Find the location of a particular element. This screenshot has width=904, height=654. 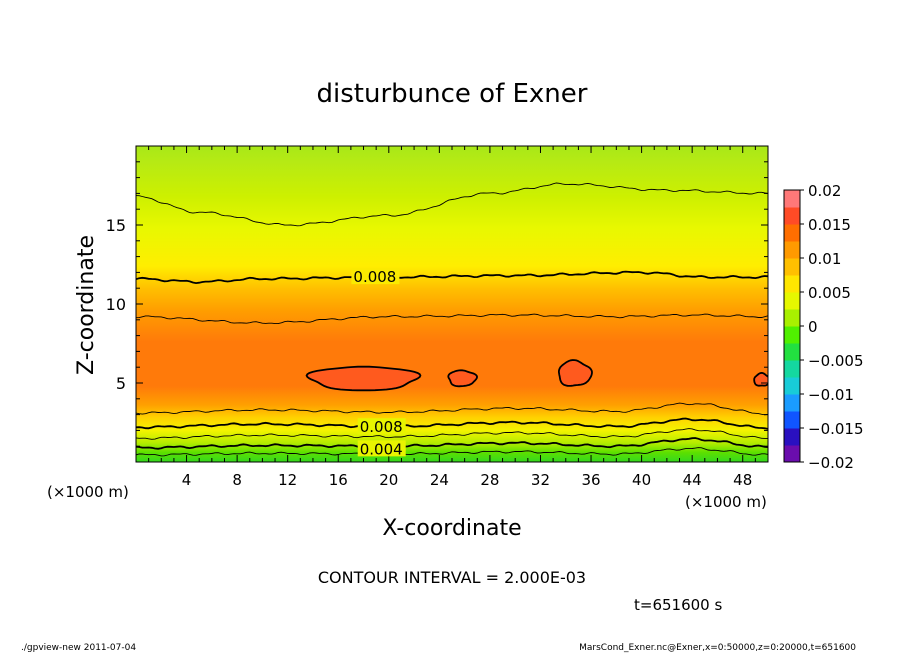

colorbar-label: 0.01 is located at coordinates (824, 259).